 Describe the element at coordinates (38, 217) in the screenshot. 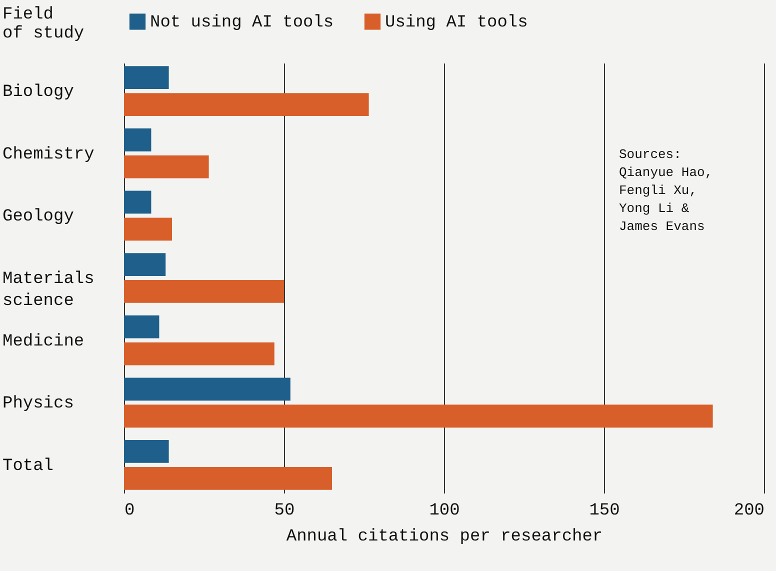

I see `y-tick-label: Geology` at that location.